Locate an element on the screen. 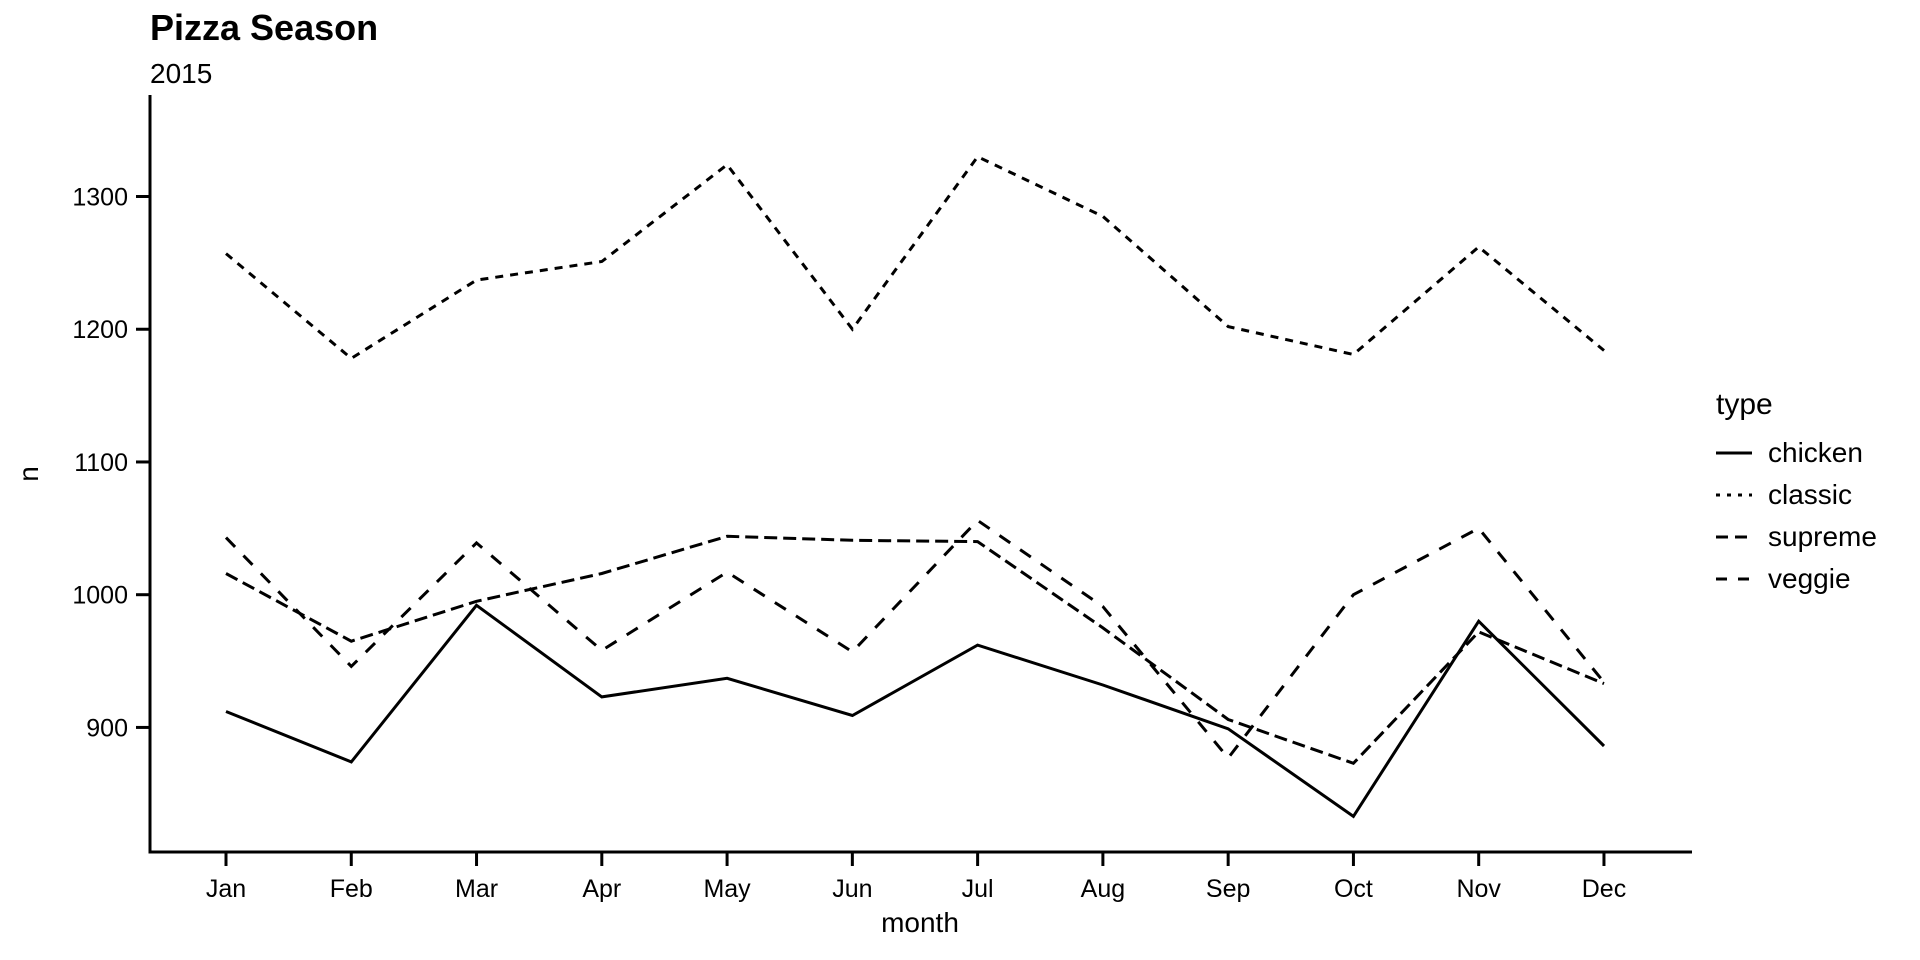 Image resolution: width=1920 pixels, height=960 pixels. legend-item-veggie: veggie is located at coordinates (1783, 578).